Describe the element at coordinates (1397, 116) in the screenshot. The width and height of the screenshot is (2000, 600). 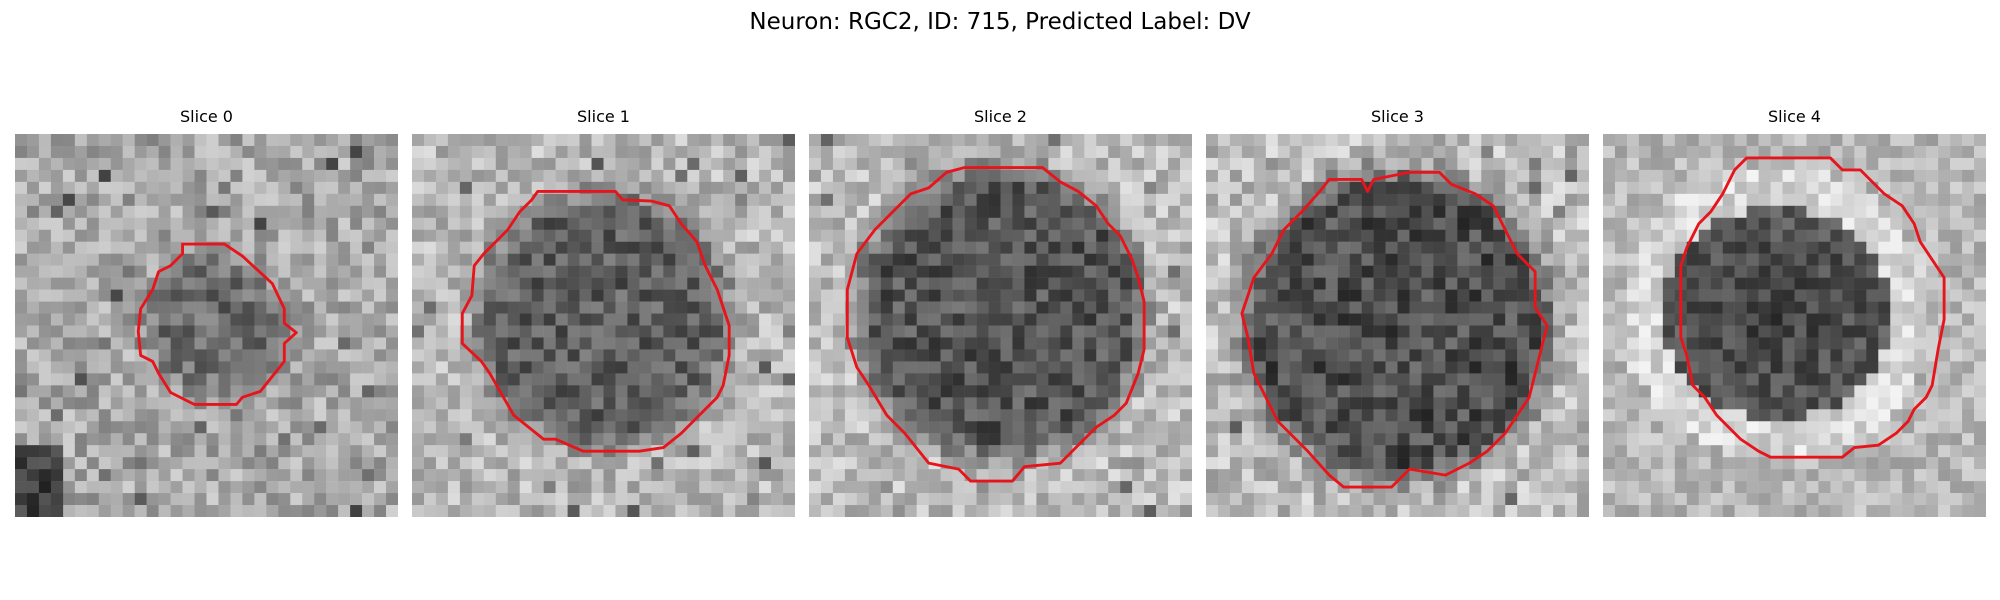
I see `slice-title-3: Slice 3` at that location.